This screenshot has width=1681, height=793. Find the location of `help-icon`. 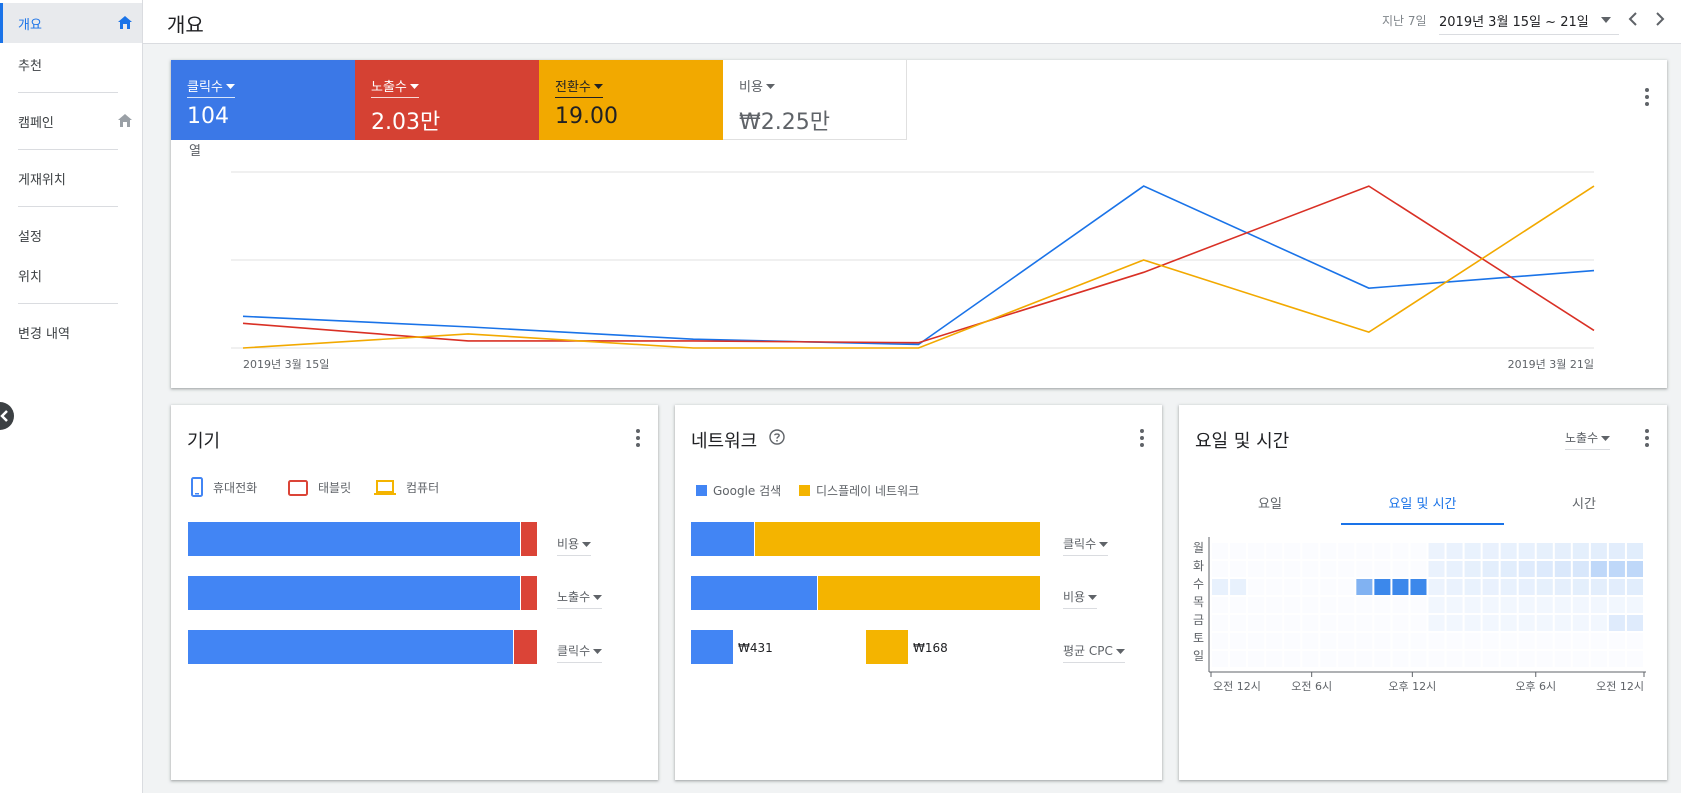

help-icon is located at coordinates (777, 437).